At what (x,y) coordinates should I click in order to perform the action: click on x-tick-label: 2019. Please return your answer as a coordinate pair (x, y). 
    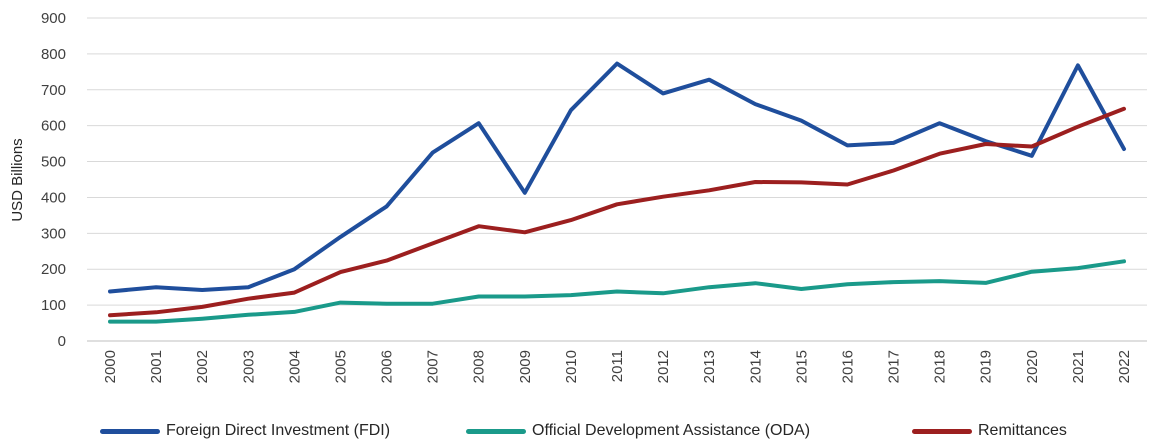
    Looking at the image, I should click on (986, 366).